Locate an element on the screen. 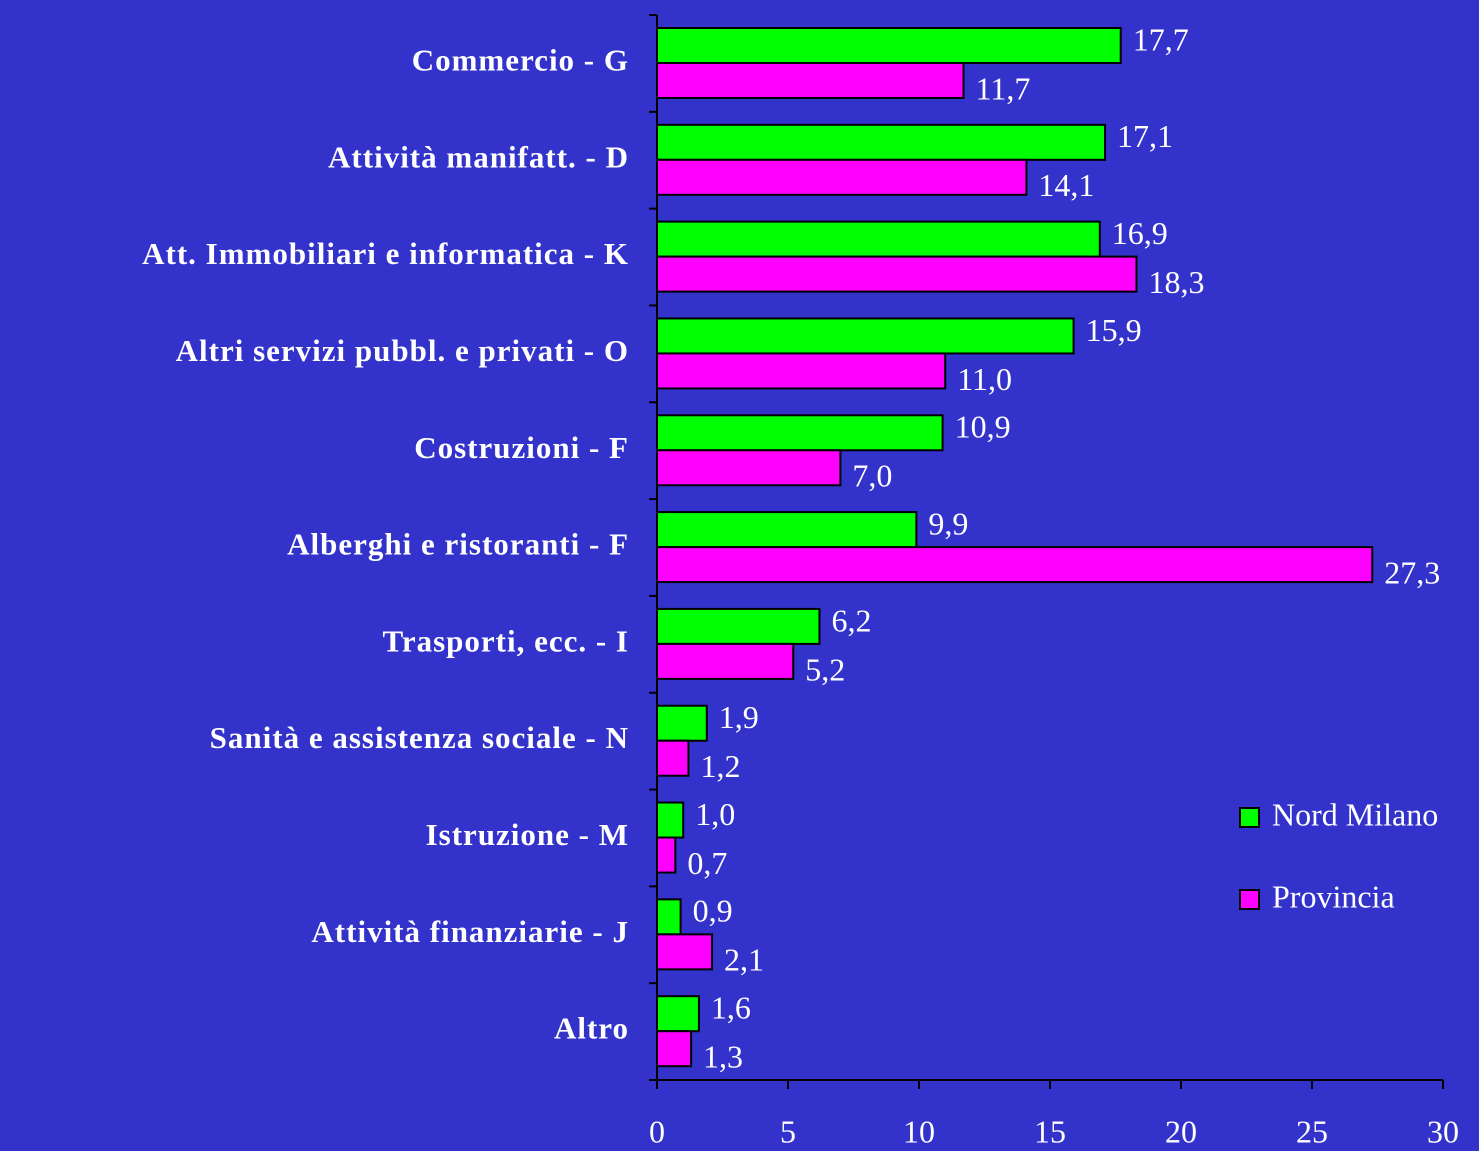 The image size is (1479, 1151). category-label: Altri servizi pubbl. e privati - O is located at coordinates (402, 350).